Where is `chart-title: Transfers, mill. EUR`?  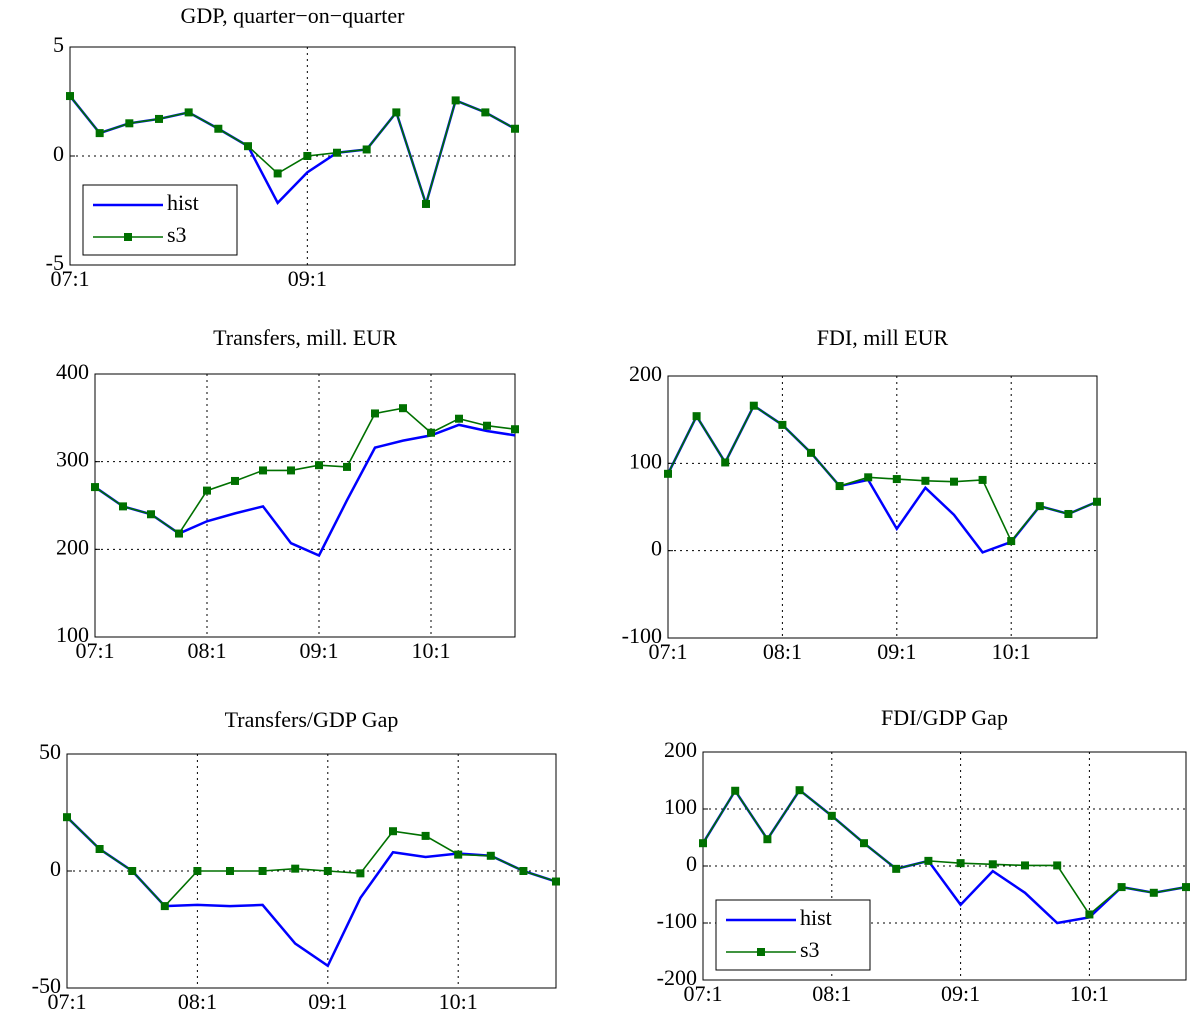 chart-title: Transfers, mill. EUR is located at coordinates (305, 337).